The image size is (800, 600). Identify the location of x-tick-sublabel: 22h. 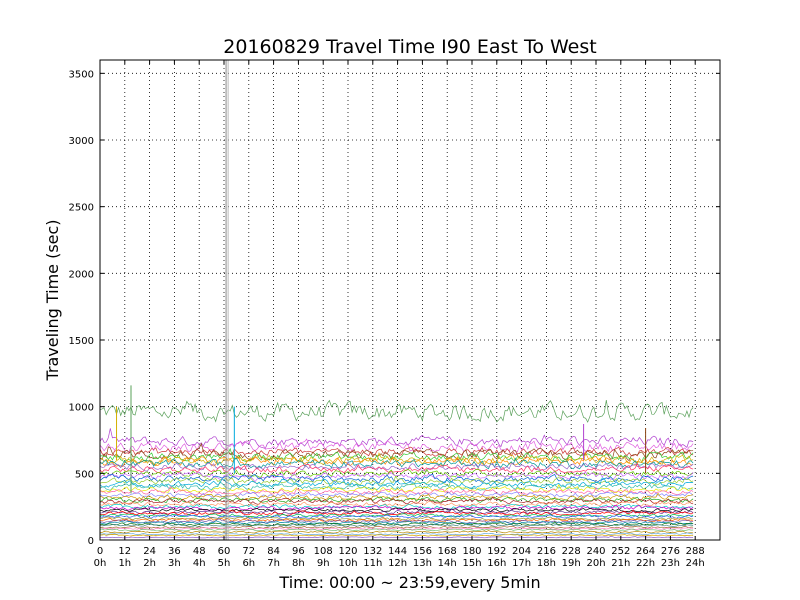
(645, 563).